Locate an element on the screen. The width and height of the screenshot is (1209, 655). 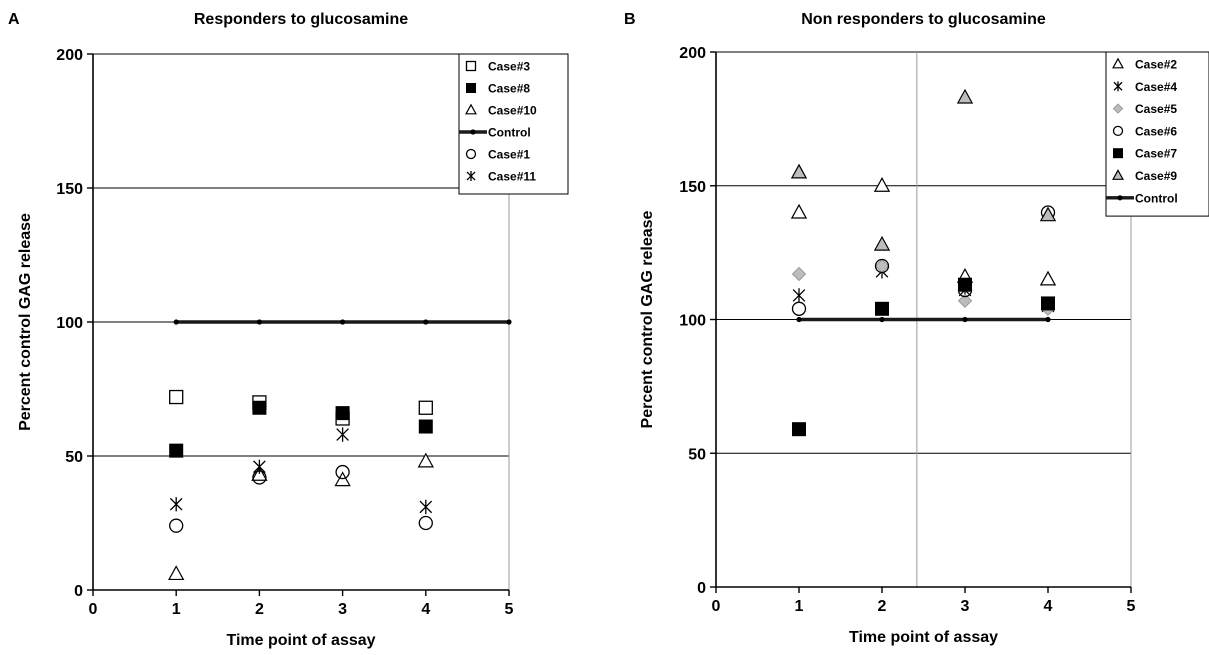
y-tick-label: 200 is located at coordinates (692, 53).